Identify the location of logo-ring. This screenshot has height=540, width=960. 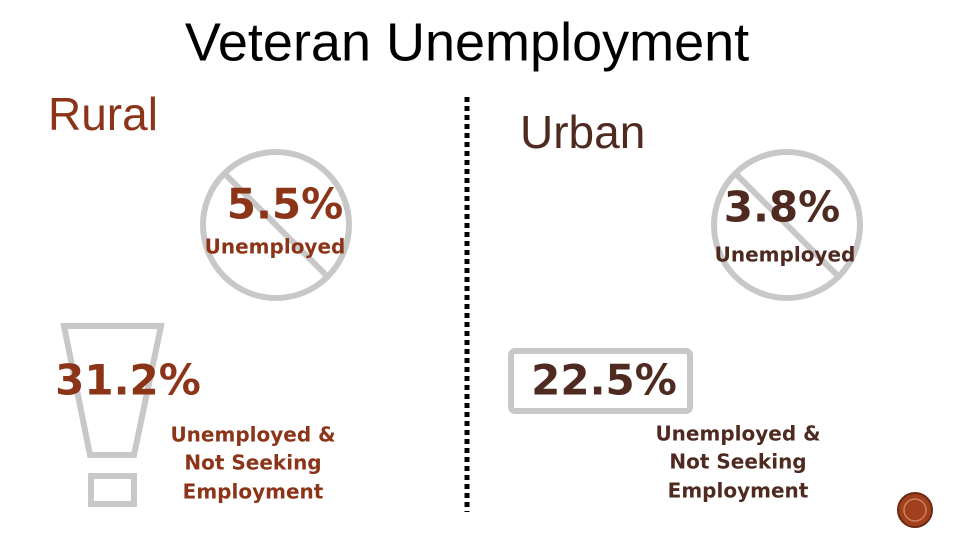
(915, 510).